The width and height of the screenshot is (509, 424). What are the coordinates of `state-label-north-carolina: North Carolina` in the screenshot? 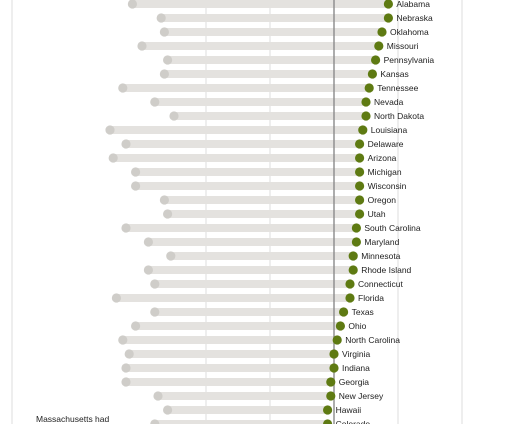 It's located at (372, 340).